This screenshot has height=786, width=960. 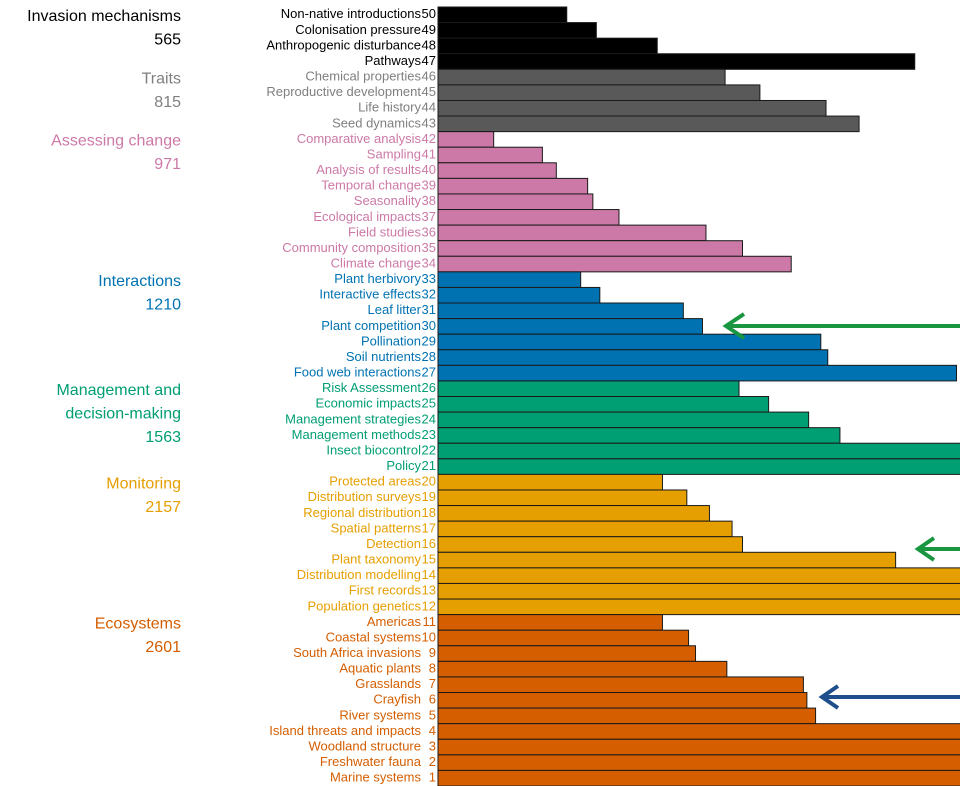 What do you see at coordinates (371, 761) in the screenshot?
I see `topic-label: Freshwater fauna` at bounding box center [371, 761].